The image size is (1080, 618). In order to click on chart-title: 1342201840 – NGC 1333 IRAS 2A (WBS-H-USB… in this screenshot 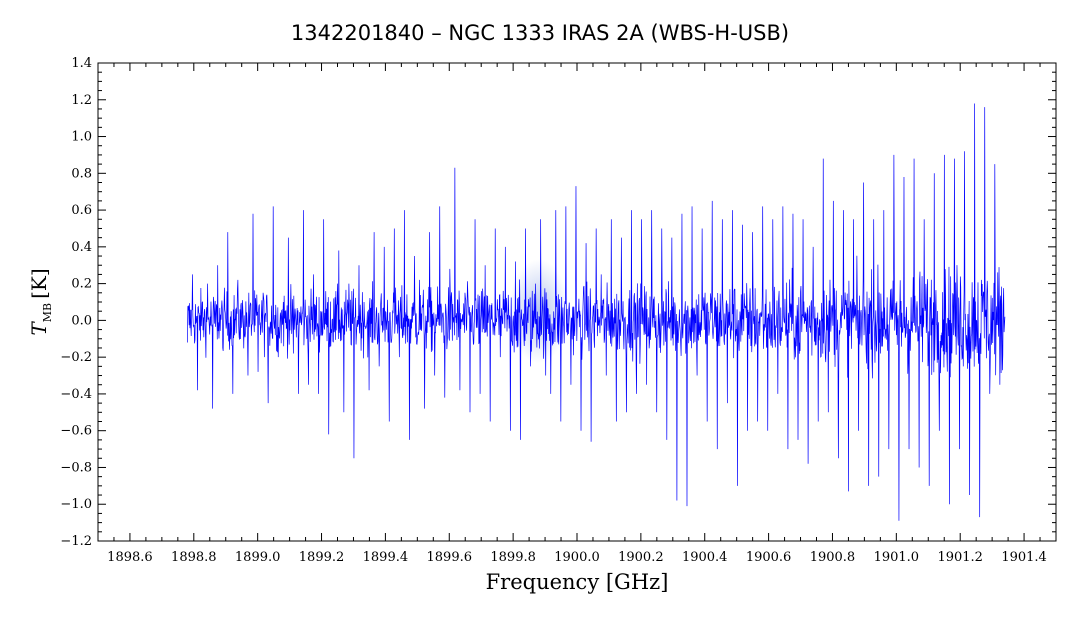, I will do `click(540, 33)`.